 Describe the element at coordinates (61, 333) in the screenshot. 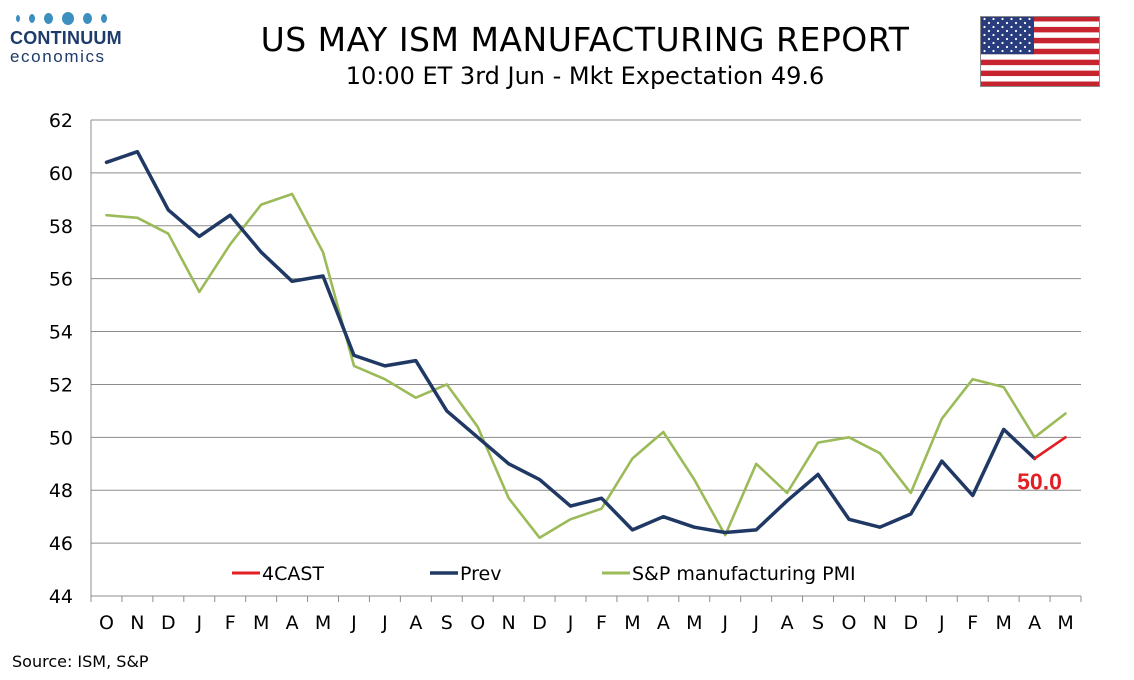

I see `y-tick-label: 54` at that location.